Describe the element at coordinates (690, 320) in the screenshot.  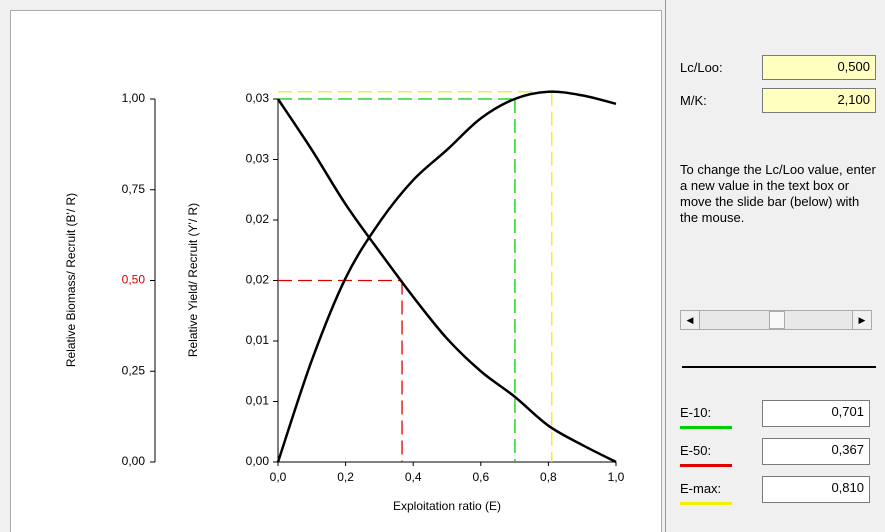
I see `slider-left-button: ◀` at that location.